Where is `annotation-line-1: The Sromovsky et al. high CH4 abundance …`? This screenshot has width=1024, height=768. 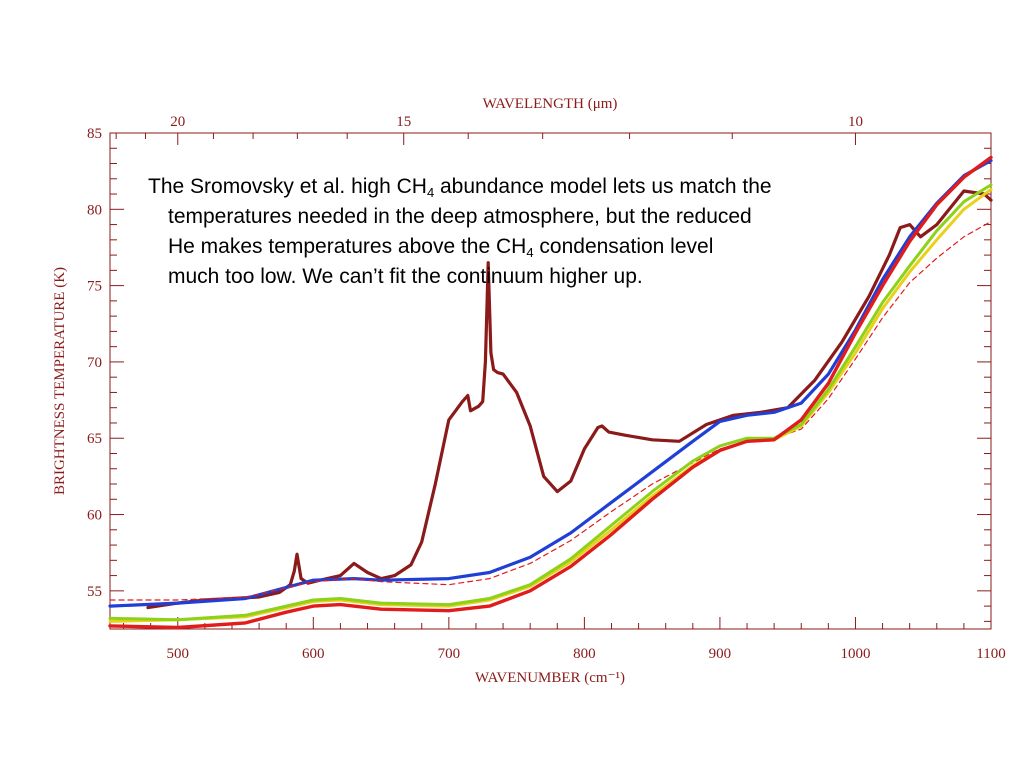 annotation-line-1: The Sromovsky et al. high CH4 abundance … is located at coordinates (460, 187).